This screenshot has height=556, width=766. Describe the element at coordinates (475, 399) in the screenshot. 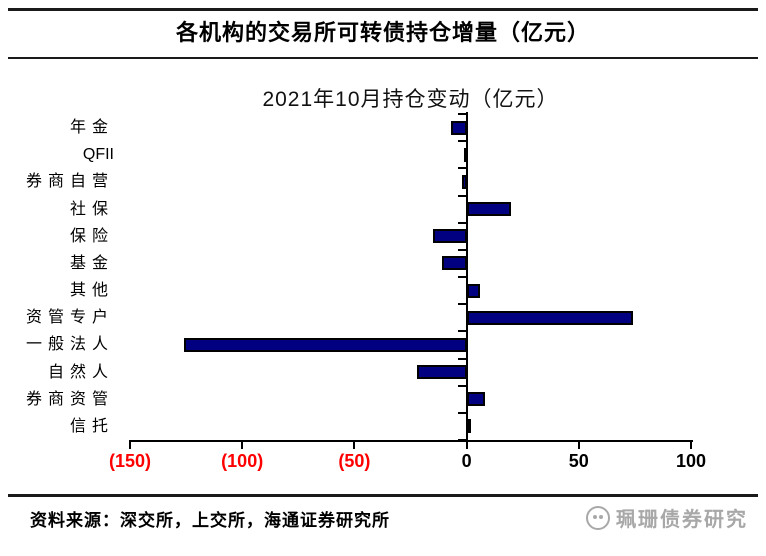

I see `bar-券商资管` at that location.